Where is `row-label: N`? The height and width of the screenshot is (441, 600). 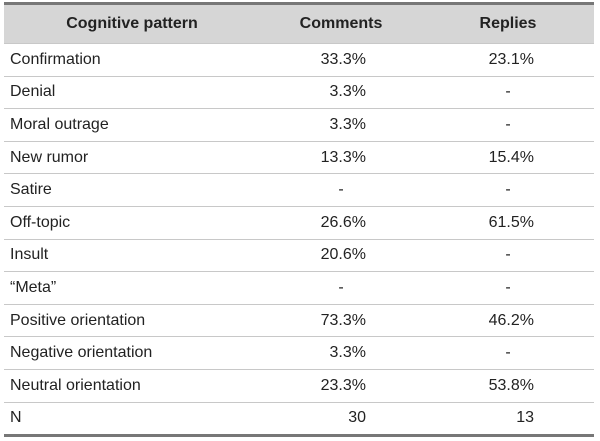 row-label: N is located at coordinates (132, 418).